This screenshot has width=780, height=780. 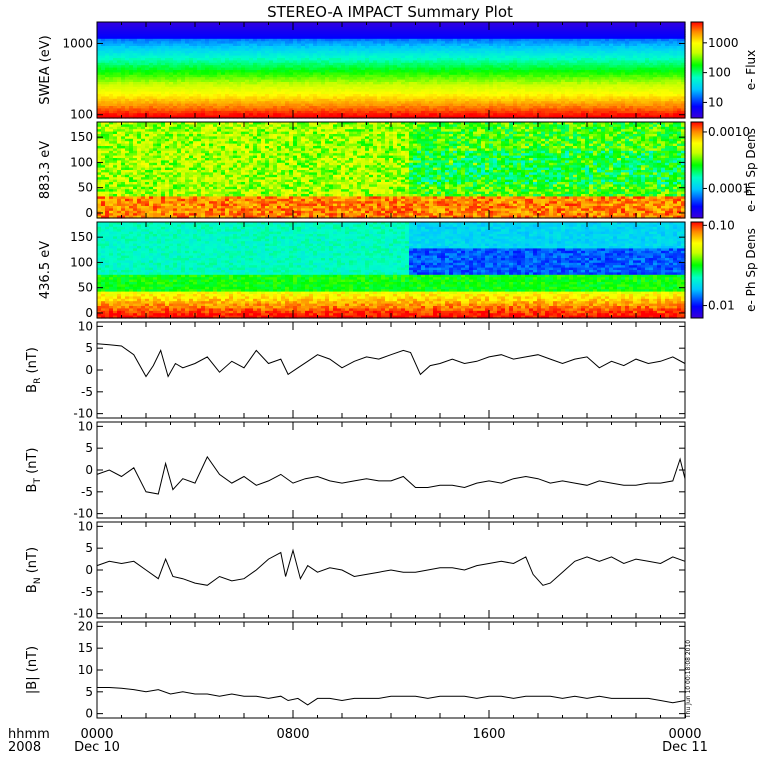 What do you see at coordinates (292, 734) in the screenshot?
I see `x-tick-label: 0800` at bounding box center [292, 734].